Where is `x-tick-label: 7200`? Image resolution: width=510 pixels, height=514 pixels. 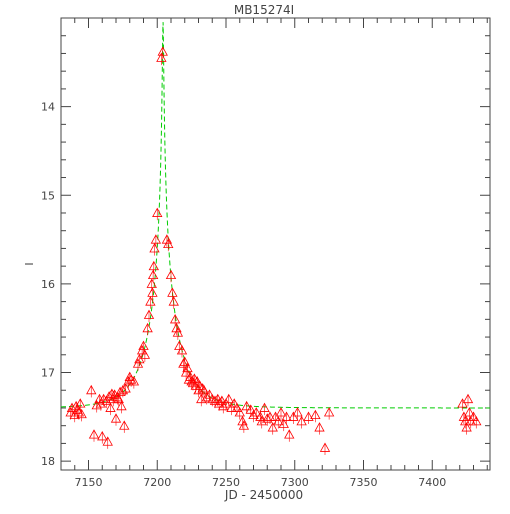 x-tick-label: 7200 is located at coordinates (157, 482).